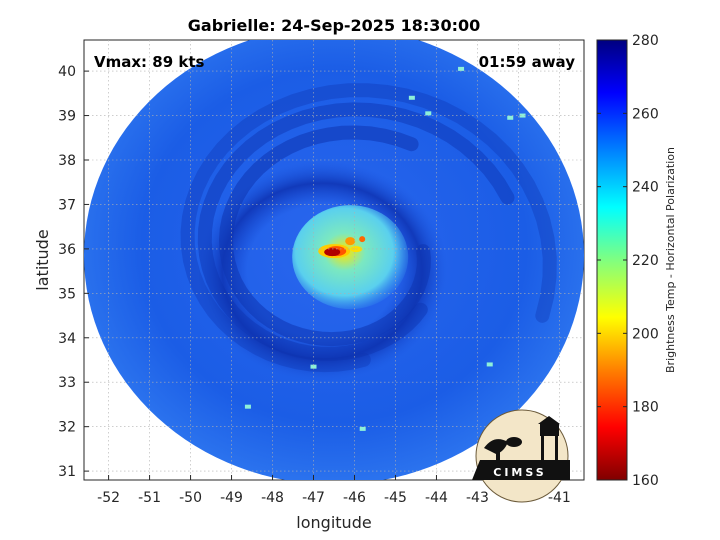 The height and width of the screenshot is (540, 720). I want to click on time-away-label: 01:59 away, so click(527, 62).